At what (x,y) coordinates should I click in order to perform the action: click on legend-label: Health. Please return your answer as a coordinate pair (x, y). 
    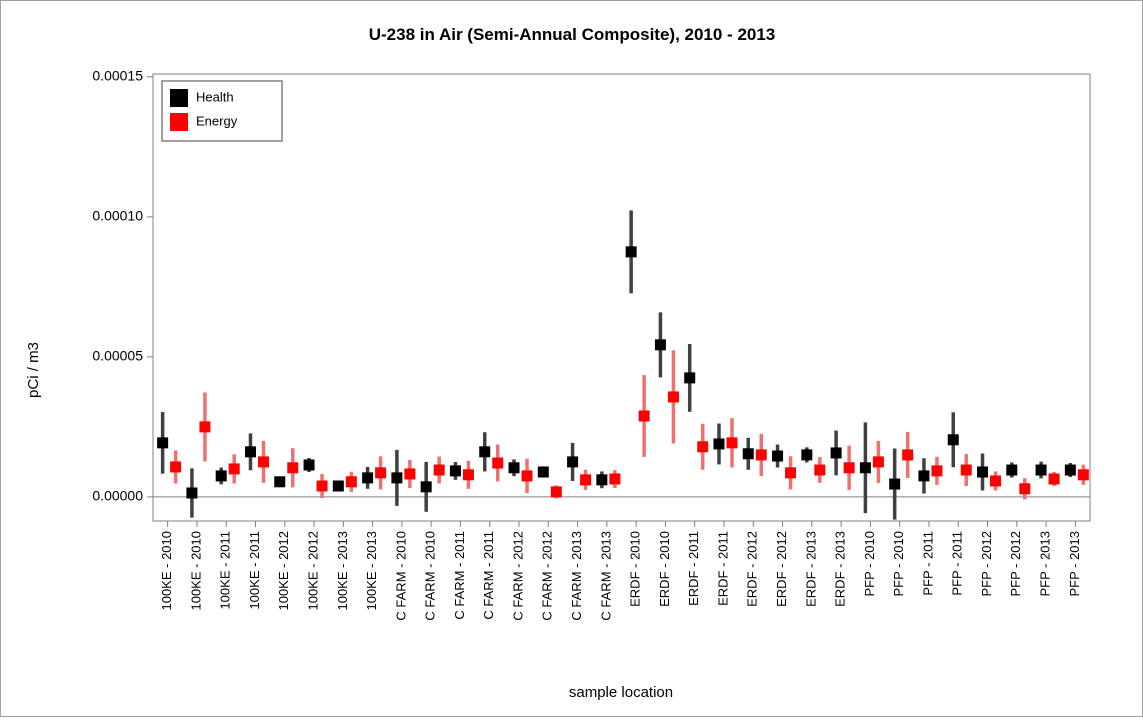
    Looking at the image, I should click on (215, 96).